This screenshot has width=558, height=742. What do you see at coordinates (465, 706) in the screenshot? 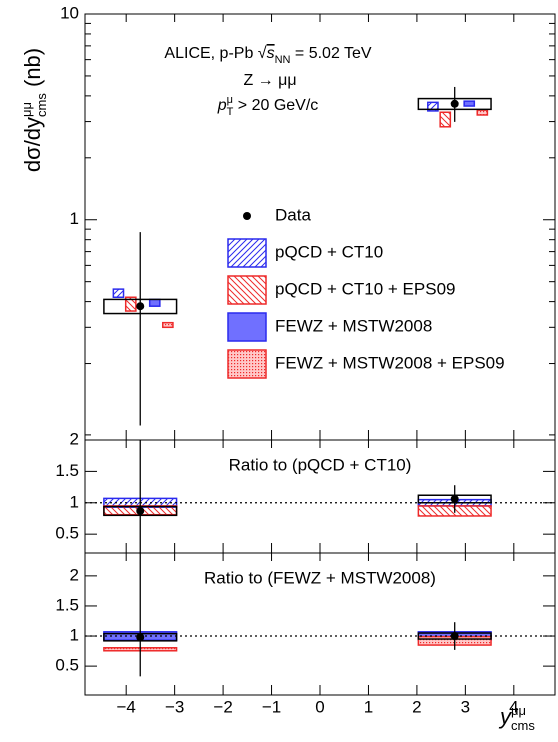
I see `x-tick-label: 3` at bounding box center [465, 706].